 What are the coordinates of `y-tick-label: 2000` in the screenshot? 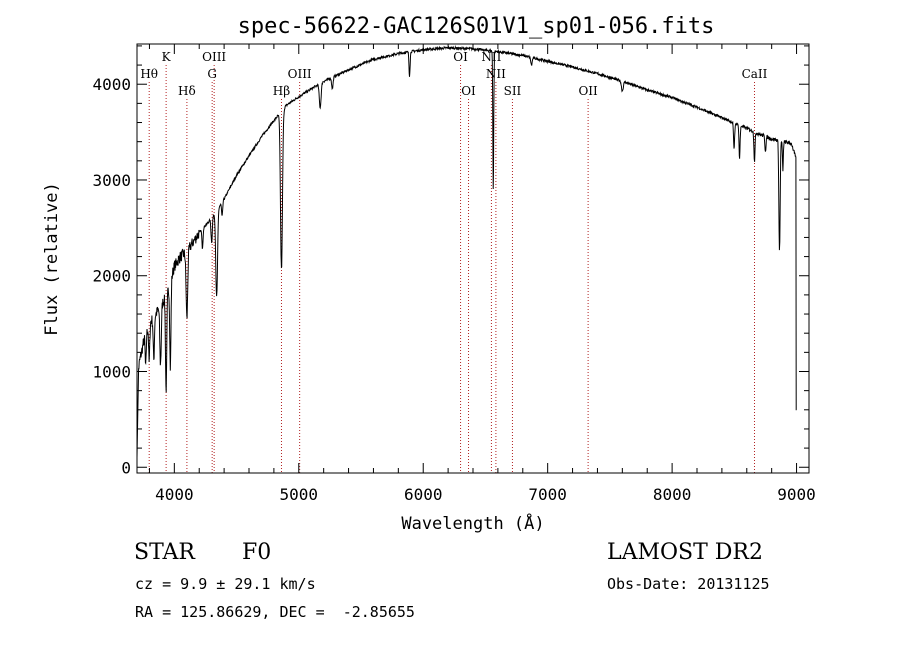 It's located at (111, 276).